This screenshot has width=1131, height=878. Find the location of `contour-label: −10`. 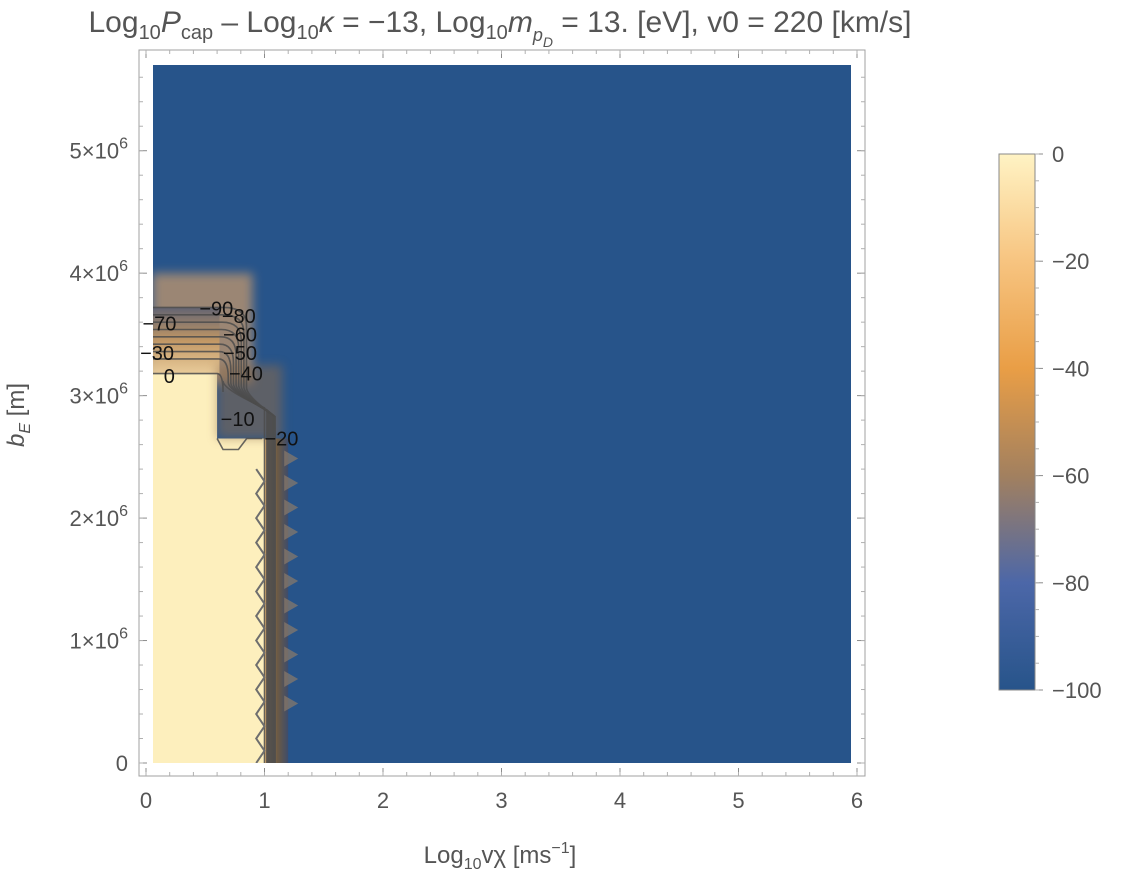

contour-label: −10 is located at coordinates (238, 420).